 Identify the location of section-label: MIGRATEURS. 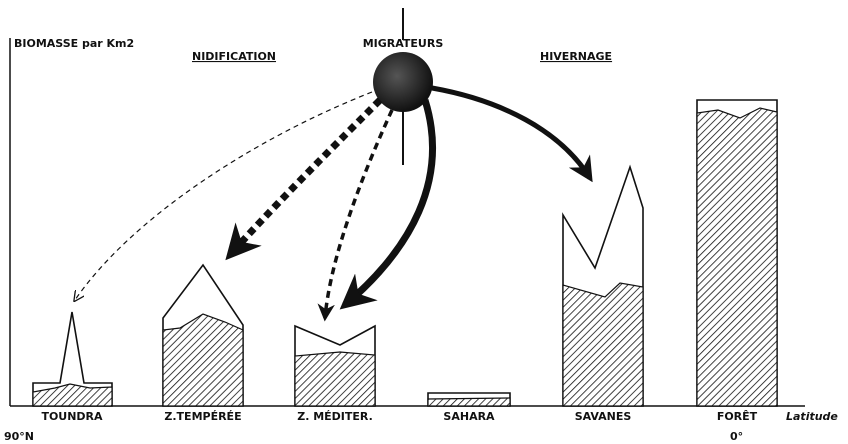
(403, 43).